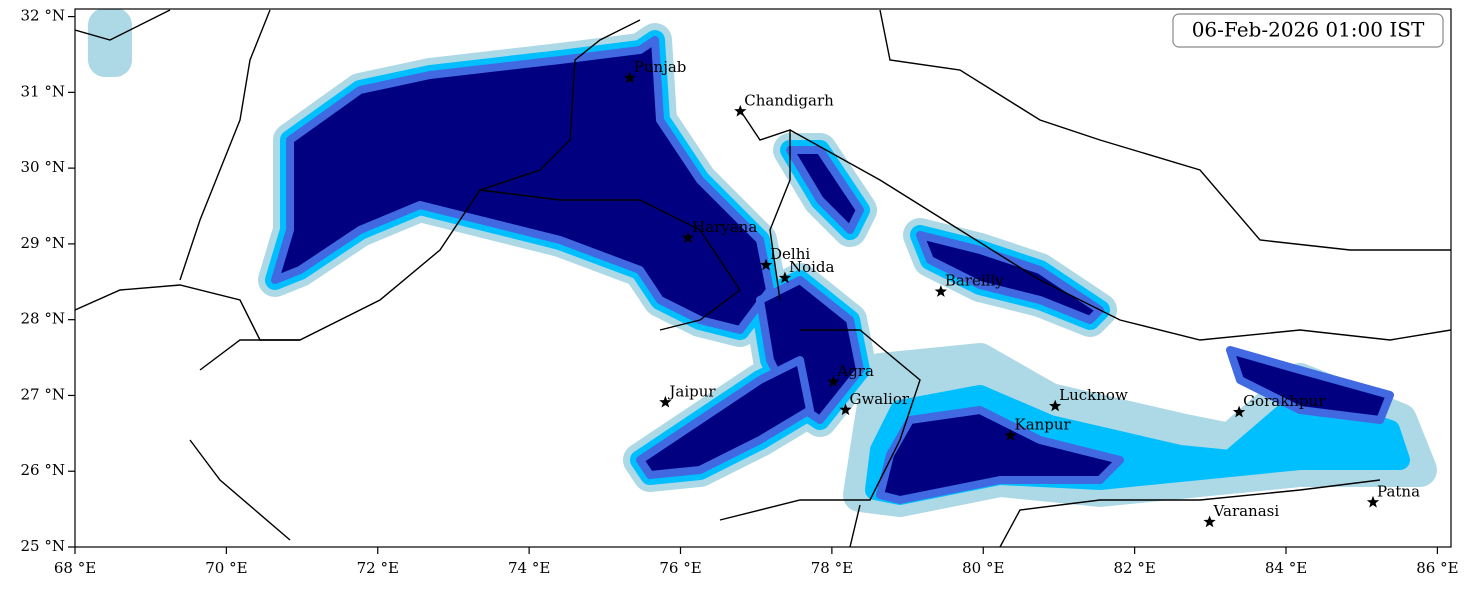  What do you see at coordinates (855, 371) in the screenshot?
I see `city-label: Agra` at bounding box center [855, 371].